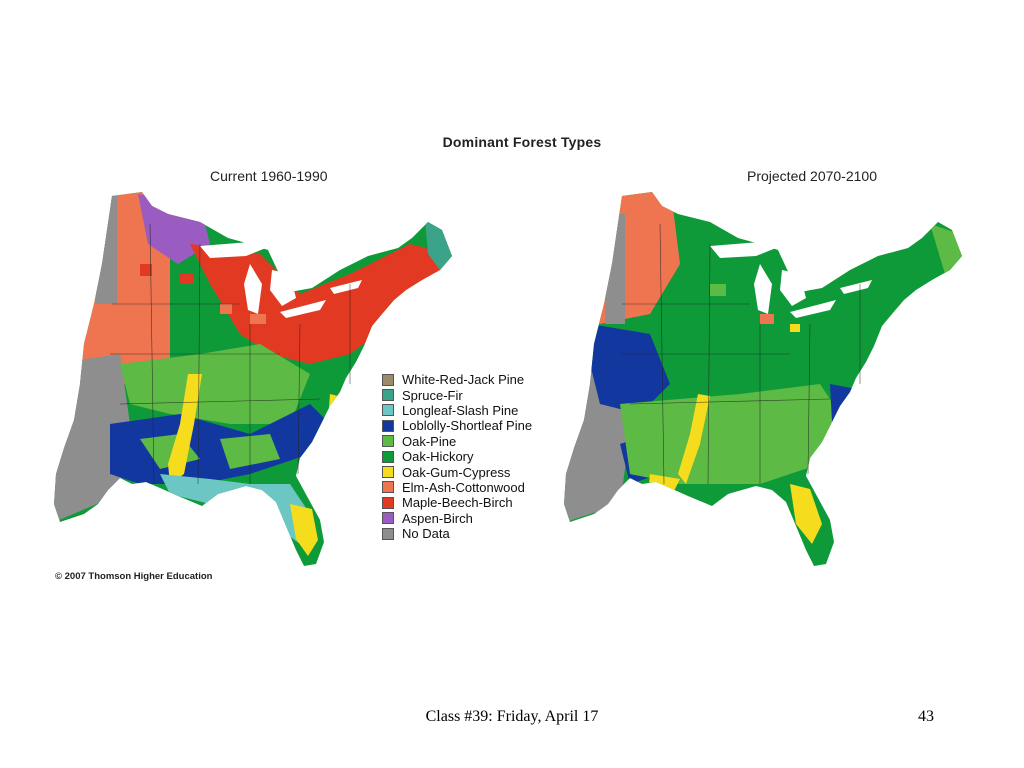  Describe the element at coordinates (512, 716) in the screenshot. I see `slide-footer: Class #39: Friday, April 17` at that location.